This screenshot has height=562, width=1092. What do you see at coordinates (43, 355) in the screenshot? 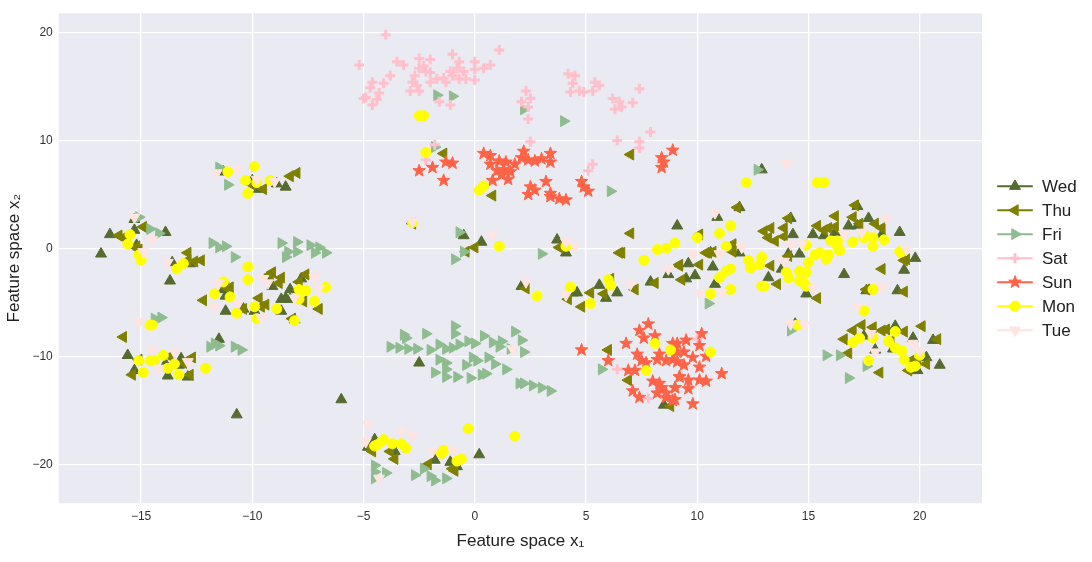
I see `y-tick-label: −10` at bounding box center [43, 355].